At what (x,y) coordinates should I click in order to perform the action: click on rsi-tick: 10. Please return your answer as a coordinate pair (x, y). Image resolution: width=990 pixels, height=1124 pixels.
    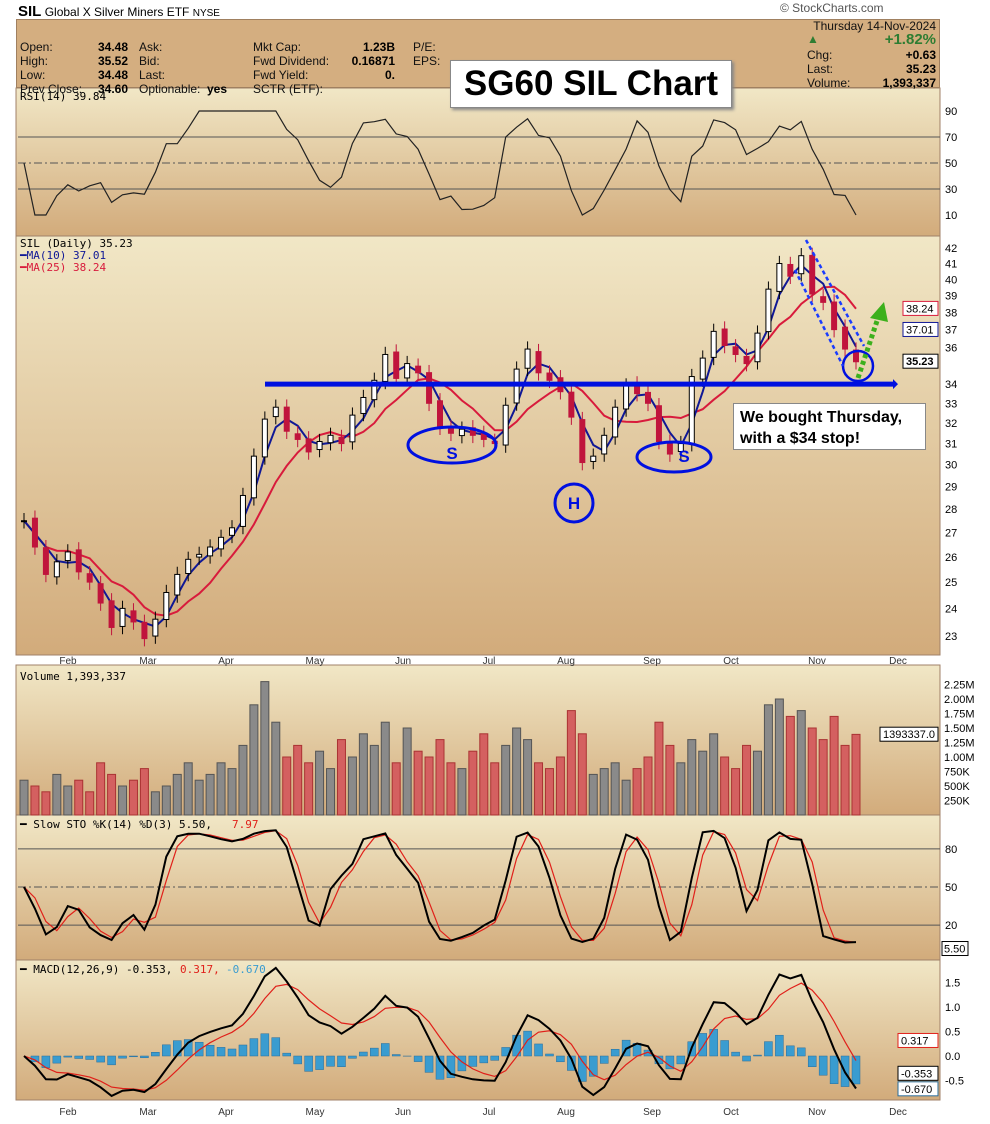
    Looking at the image, I should click on (951, 216).